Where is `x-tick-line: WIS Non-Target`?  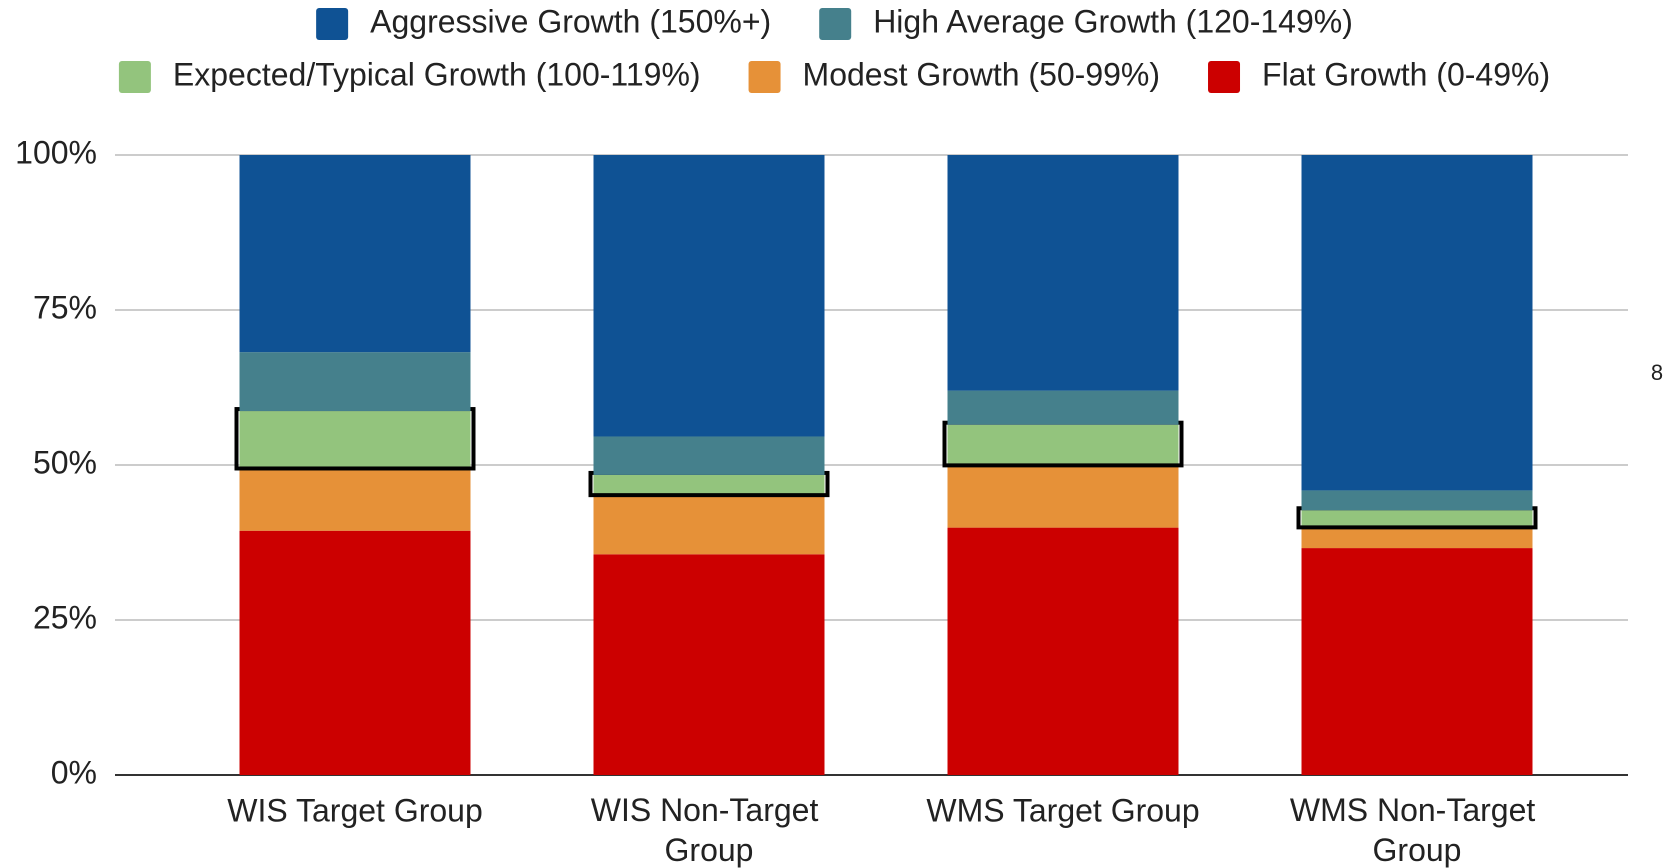 x-tick-line: WIS Non-Target is located at coordinates (709, 810).